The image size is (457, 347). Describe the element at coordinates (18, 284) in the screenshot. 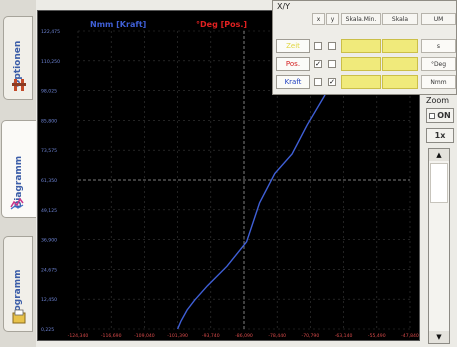

I see `tab-programm: Programm` at that location.